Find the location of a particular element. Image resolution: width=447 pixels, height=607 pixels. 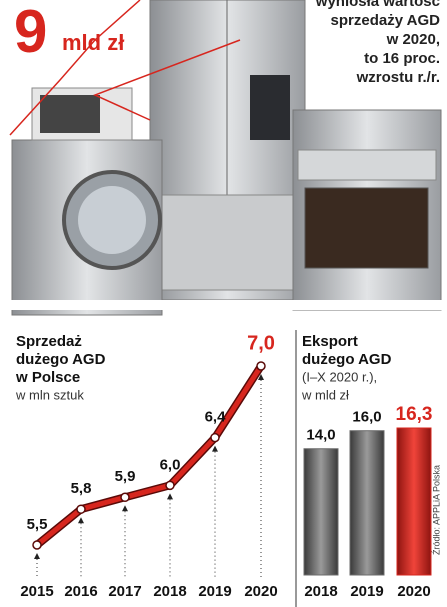

headline-unit: mld zł is located at coordinates (93, 42).